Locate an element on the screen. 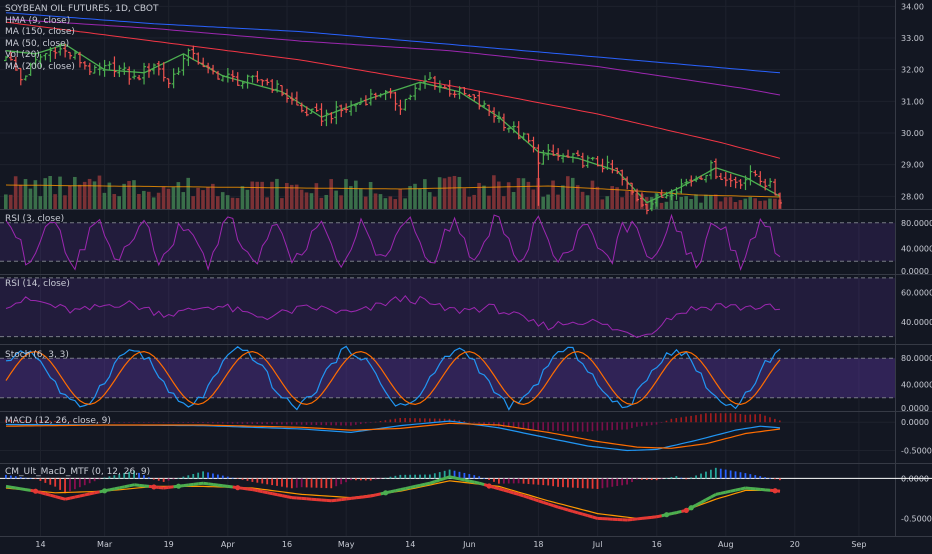  ma150-legend: MA (150, close) is located at coordinates (82, 33).